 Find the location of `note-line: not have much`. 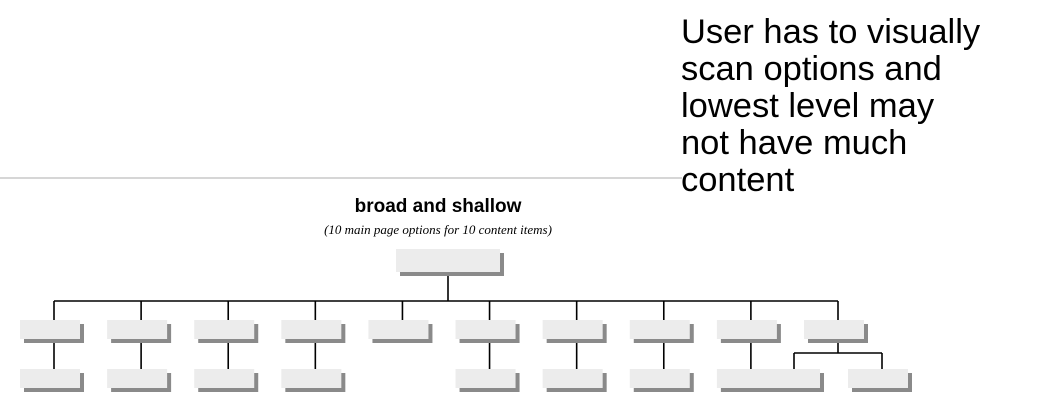

note-line: not have much is located at coordinates (794, 143).